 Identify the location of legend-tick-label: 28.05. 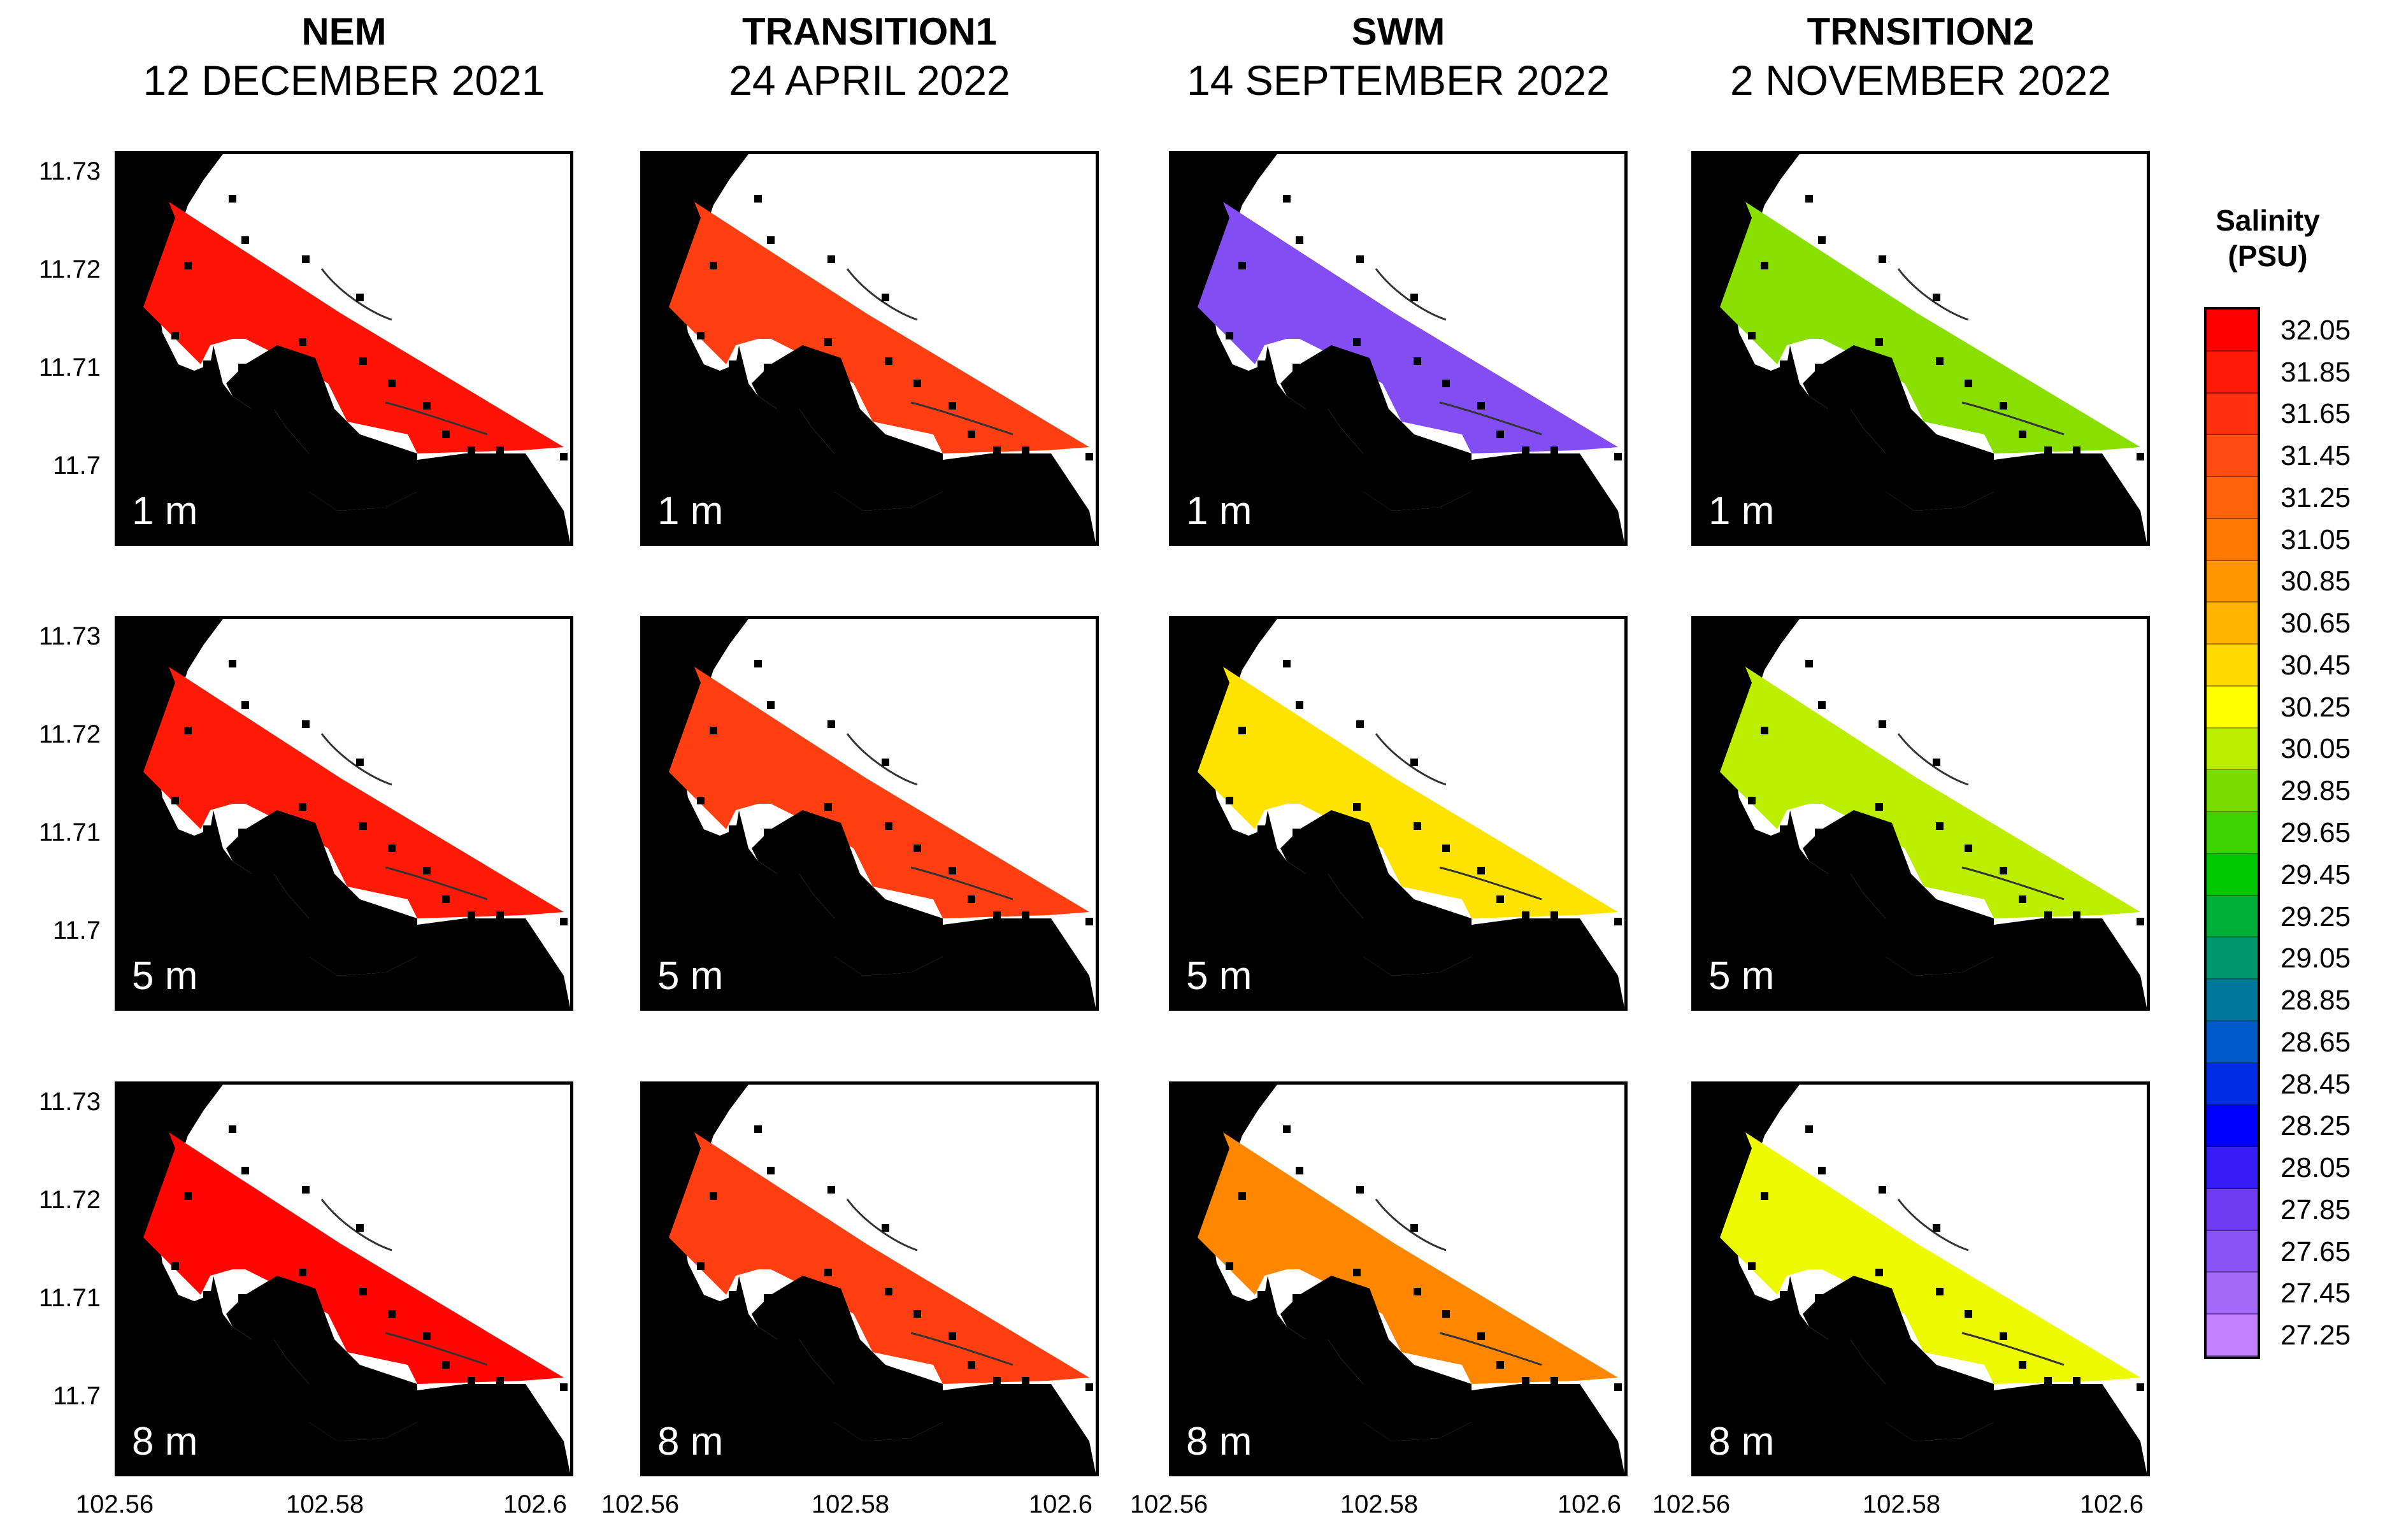
(2316, 1168).